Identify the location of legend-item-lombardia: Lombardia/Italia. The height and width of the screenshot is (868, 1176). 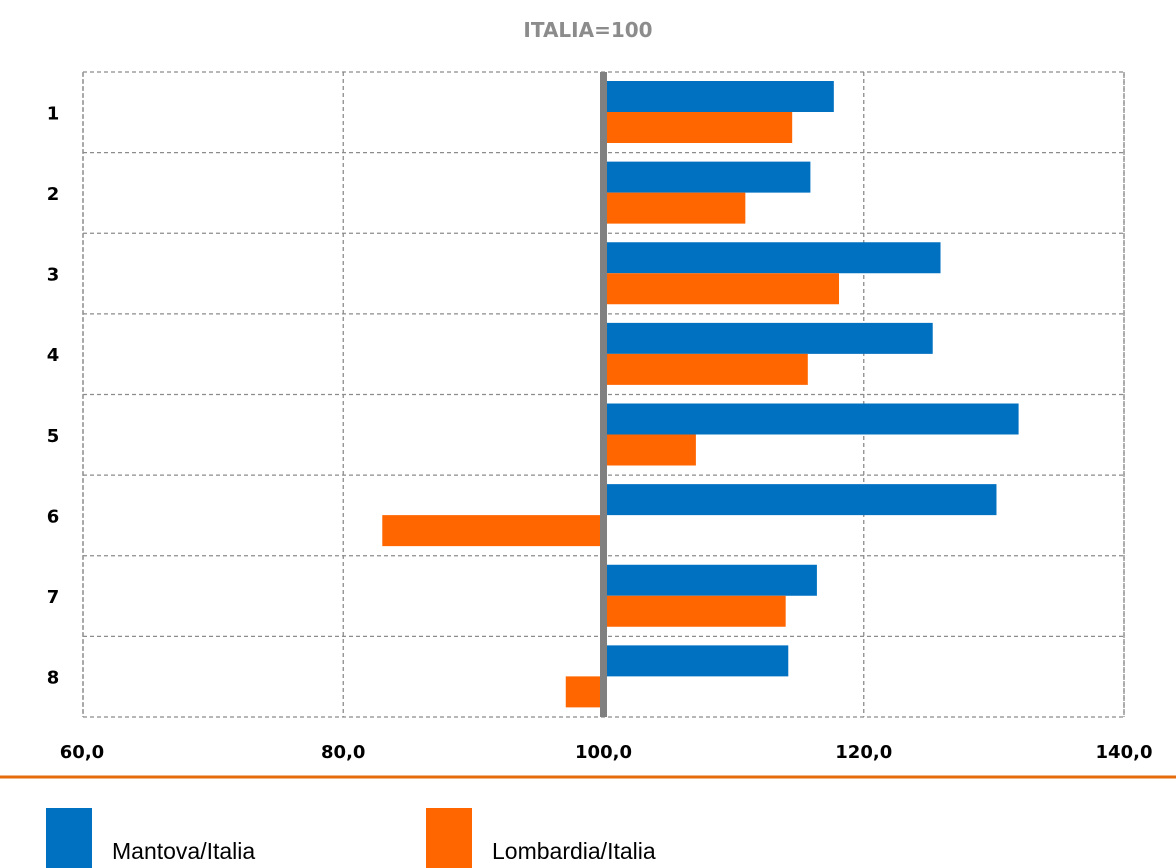
(541, 838).